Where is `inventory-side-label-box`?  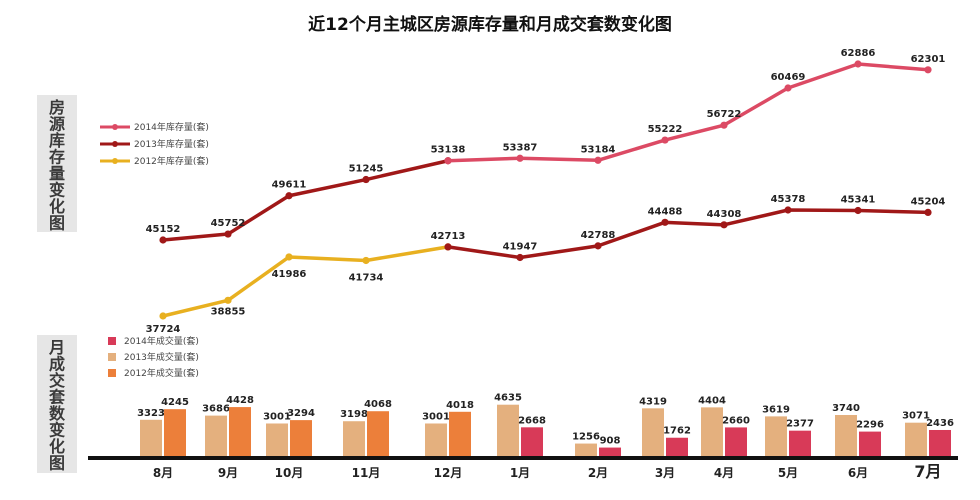 inventory-side-label-box is located at coordinates (57, 163).